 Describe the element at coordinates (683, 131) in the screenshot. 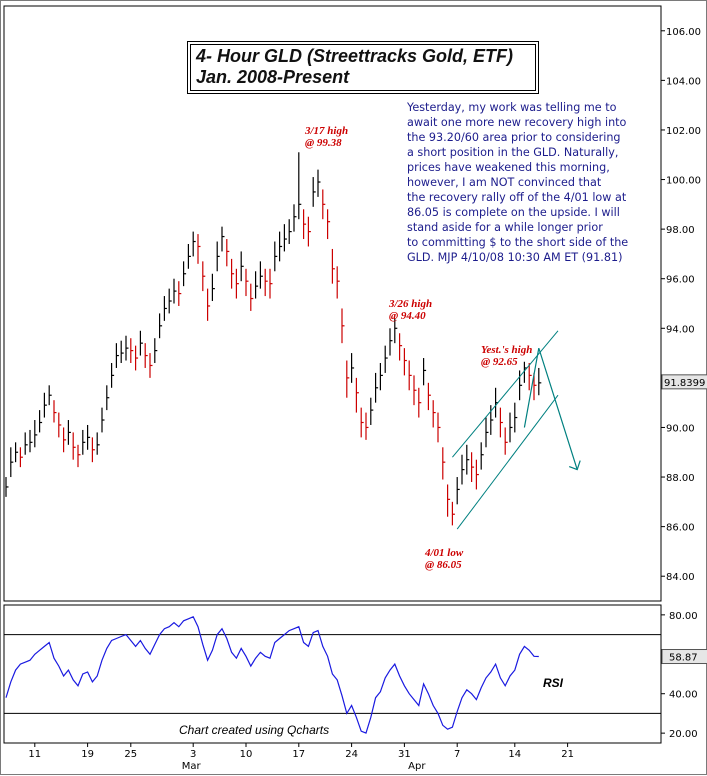

I see `price-y-tick-label: 102.00` at that location.